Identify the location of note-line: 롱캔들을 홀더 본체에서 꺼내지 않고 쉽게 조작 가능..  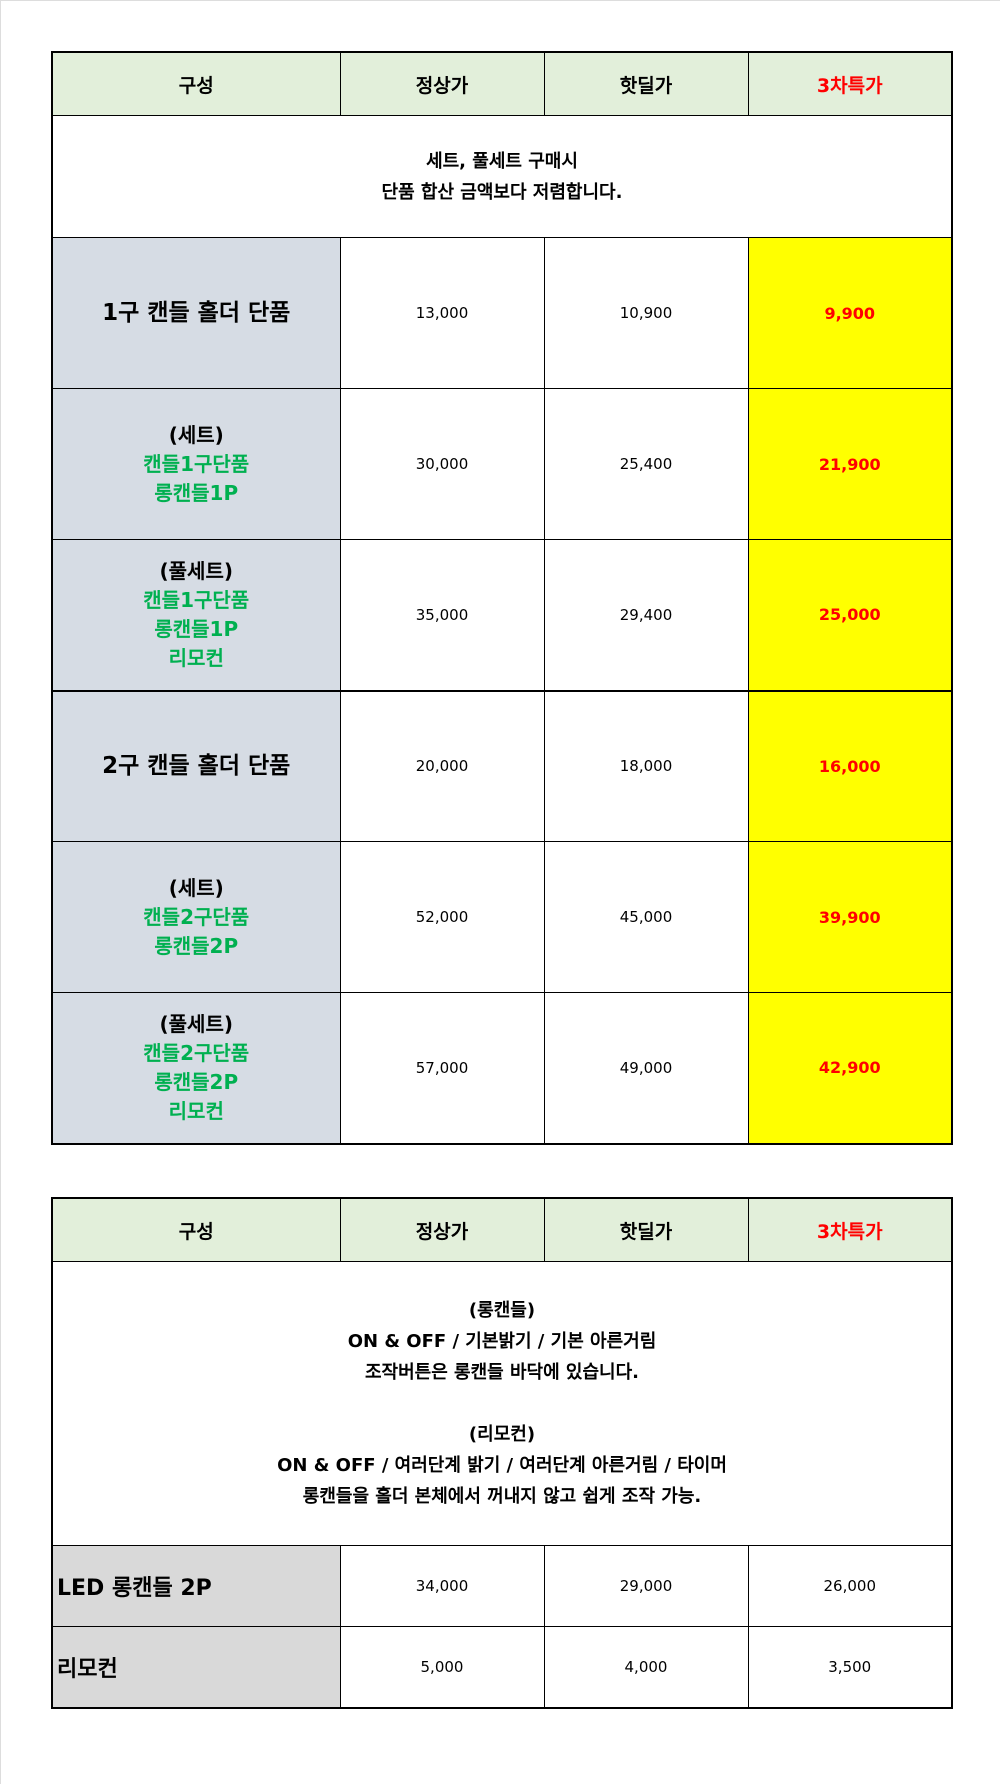
(502, 1496).